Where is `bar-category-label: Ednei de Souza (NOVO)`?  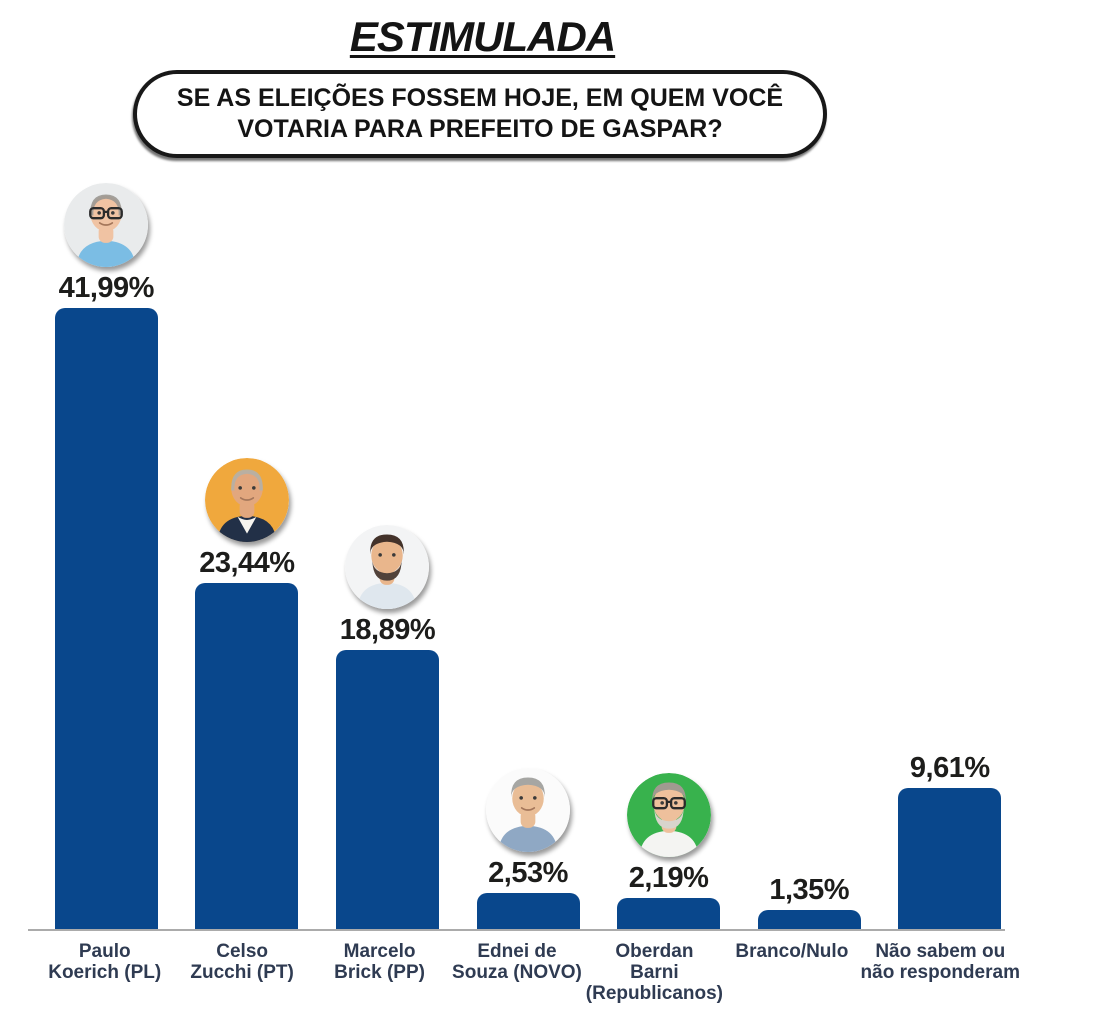
bar-category-label: Ednei de Souza (NOVO) is located at coordinates (516, 962).